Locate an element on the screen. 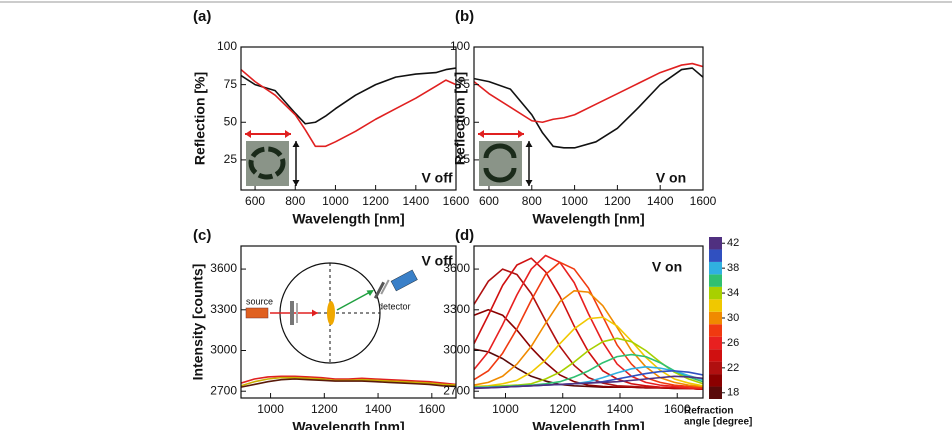 The width and height of the screenshot is (952, 430). inset-photo-a is located at coordinates (272, 158).